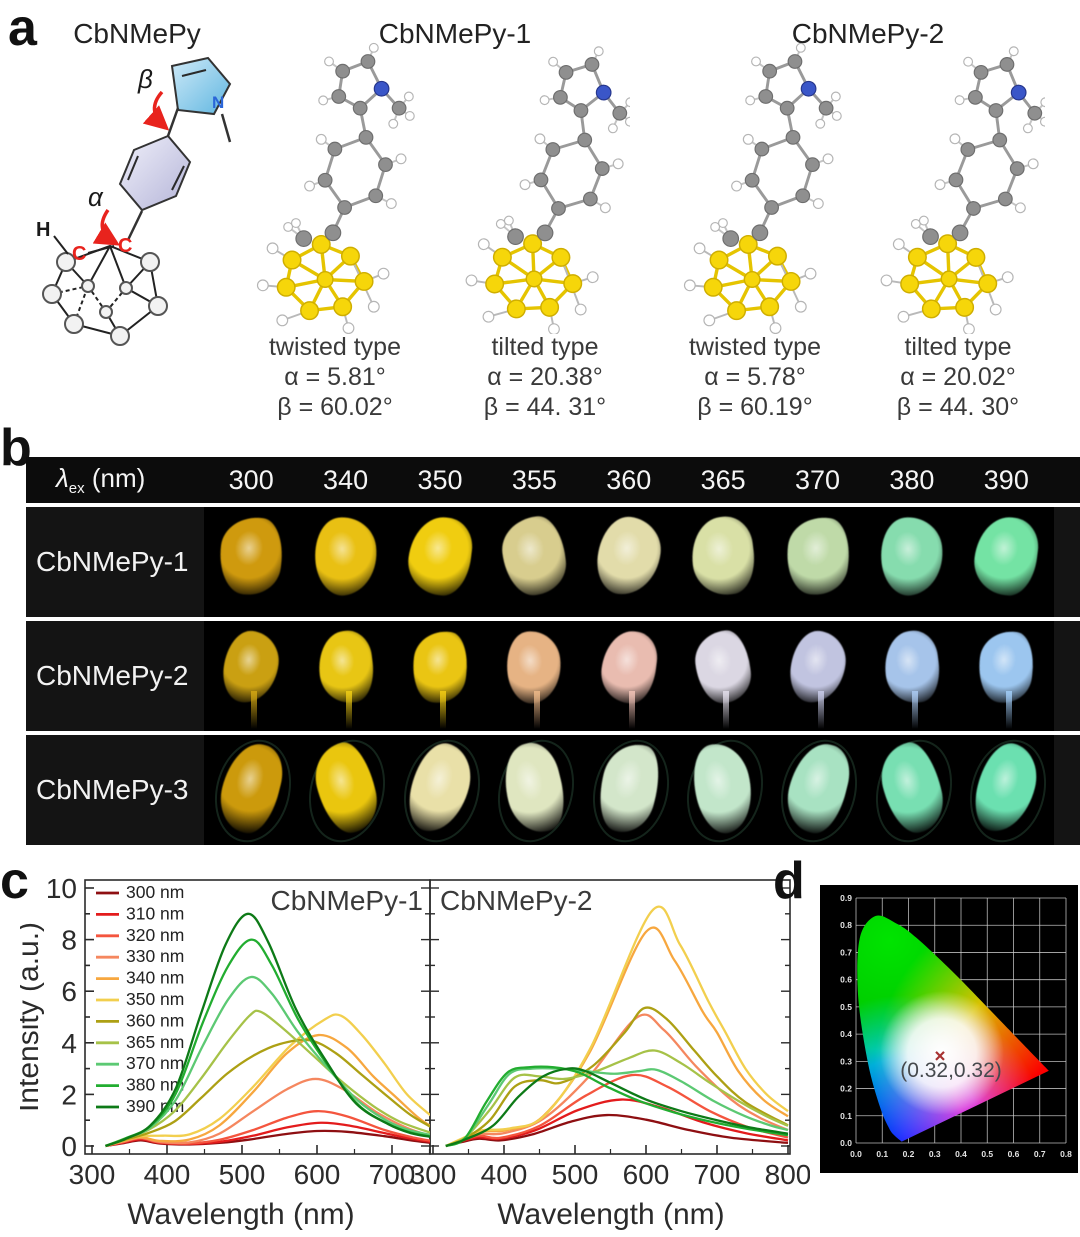  What do you see at coordinates (787, 1174) in the screenshot?
I see `x-tick-label: 800` at bounding box center [787, 1174].